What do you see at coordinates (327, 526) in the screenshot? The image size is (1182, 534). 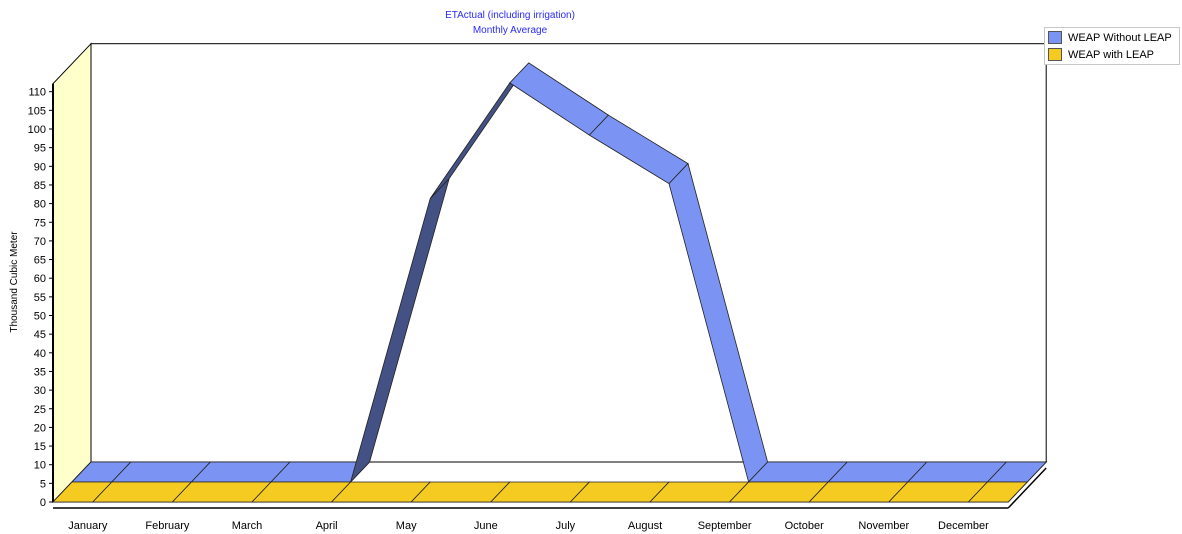 I see `x-tick-label-april: April` at bounding box center [327, 526].